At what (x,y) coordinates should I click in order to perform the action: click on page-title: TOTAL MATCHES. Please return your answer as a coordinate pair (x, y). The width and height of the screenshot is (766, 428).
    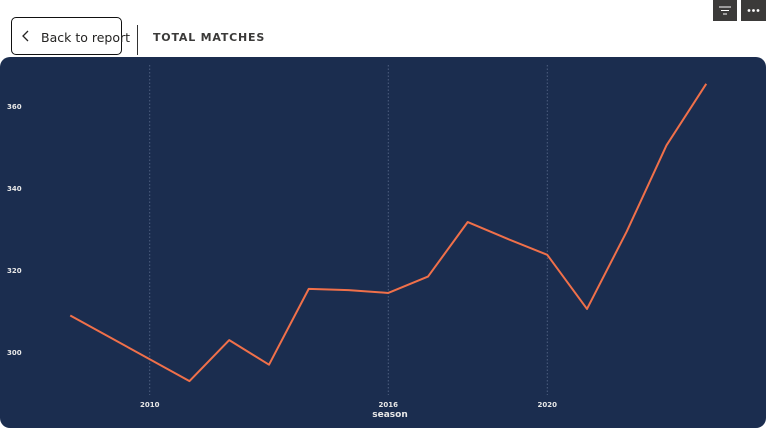
    Looking at the image, I should click on (209, 37).